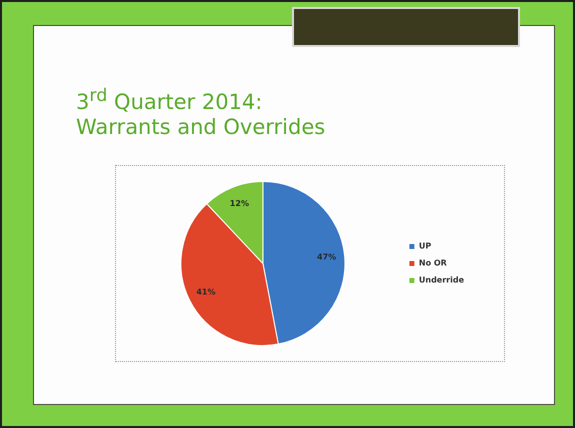  I want to click on chart-title: 3$^{rd}$ Quarter 2014: Warrants and Overrides, so click(201, 112).